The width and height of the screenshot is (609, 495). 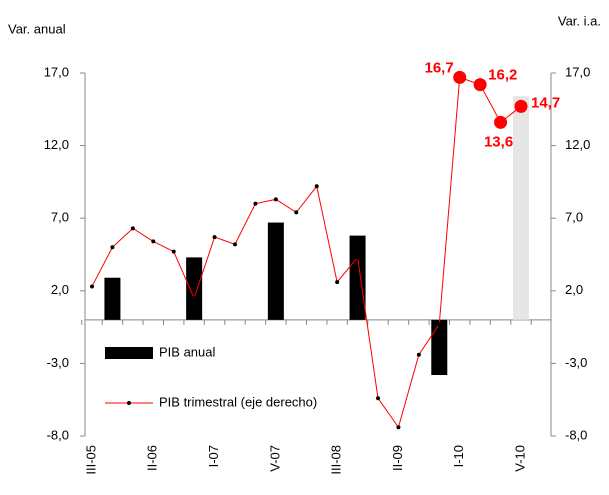 I want to click on x-tick-label: V-07, so click(x=274, y=458).